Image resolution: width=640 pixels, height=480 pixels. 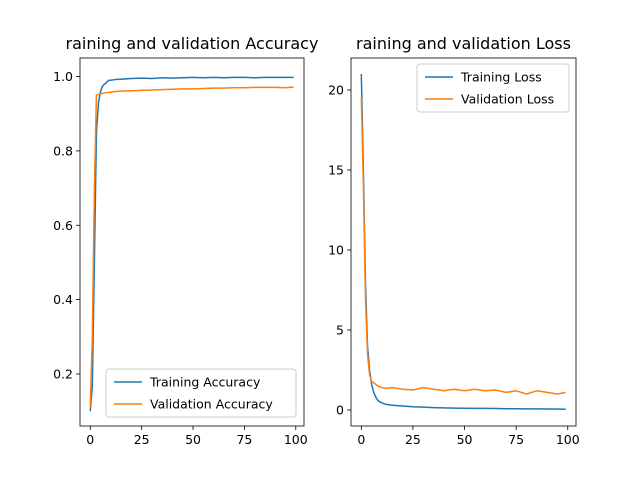 What do you see at coordinates (336, 90) in the screenshot?
I see `y-tick-label: 20` at bounding box center [336, 90].